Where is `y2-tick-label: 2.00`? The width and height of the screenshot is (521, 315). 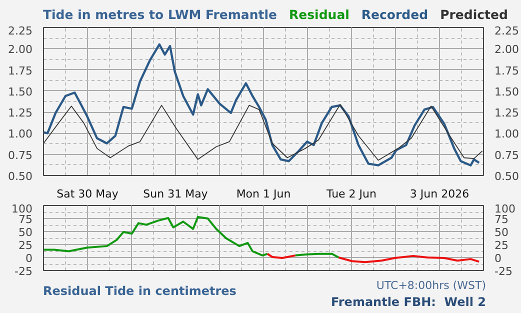 y2-tick-label: 2.00 is located at coordinates (506, 49).